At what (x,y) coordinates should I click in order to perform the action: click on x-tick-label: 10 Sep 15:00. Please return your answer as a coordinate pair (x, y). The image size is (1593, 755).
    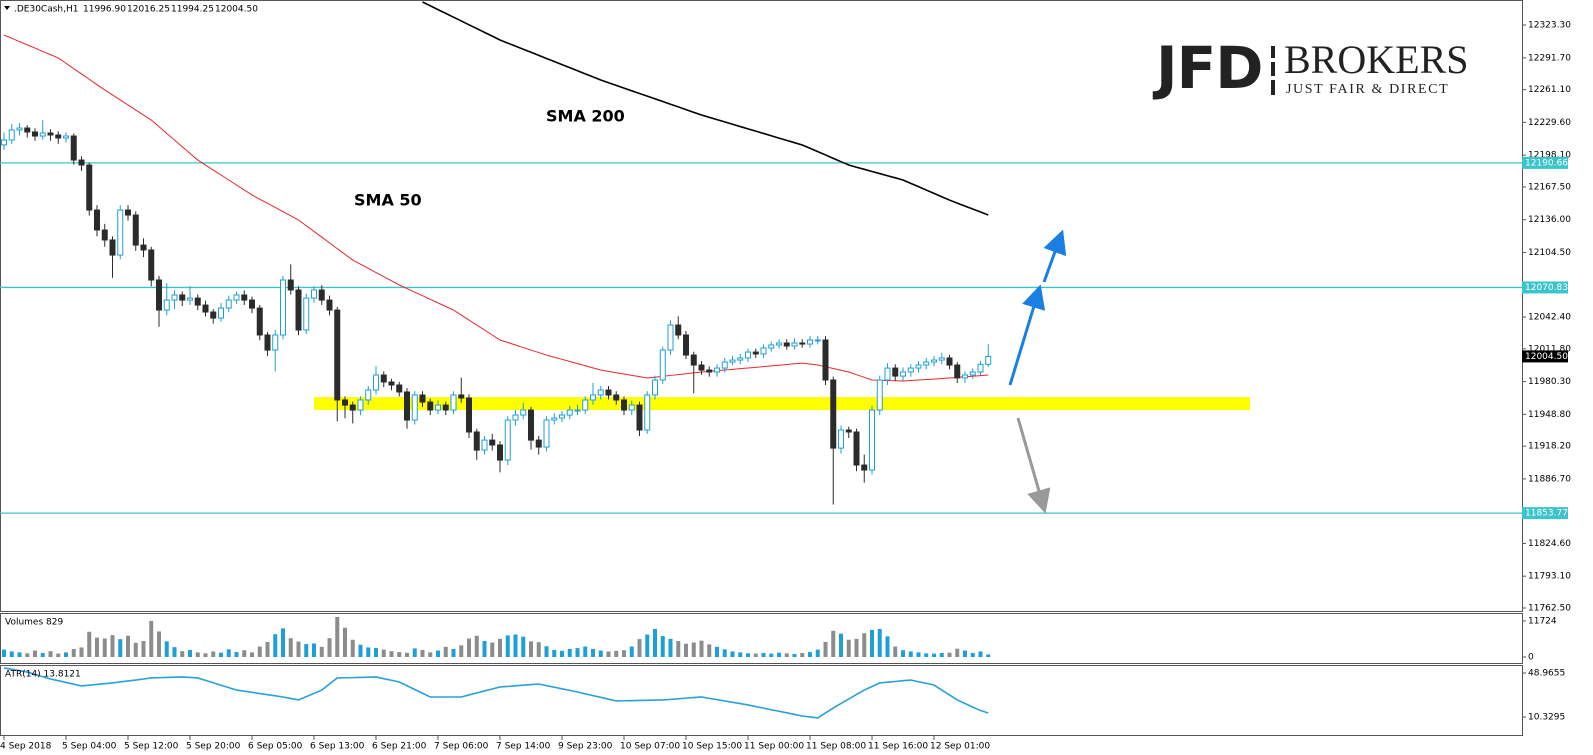
    Looking at the image, I should click on (712, 747).